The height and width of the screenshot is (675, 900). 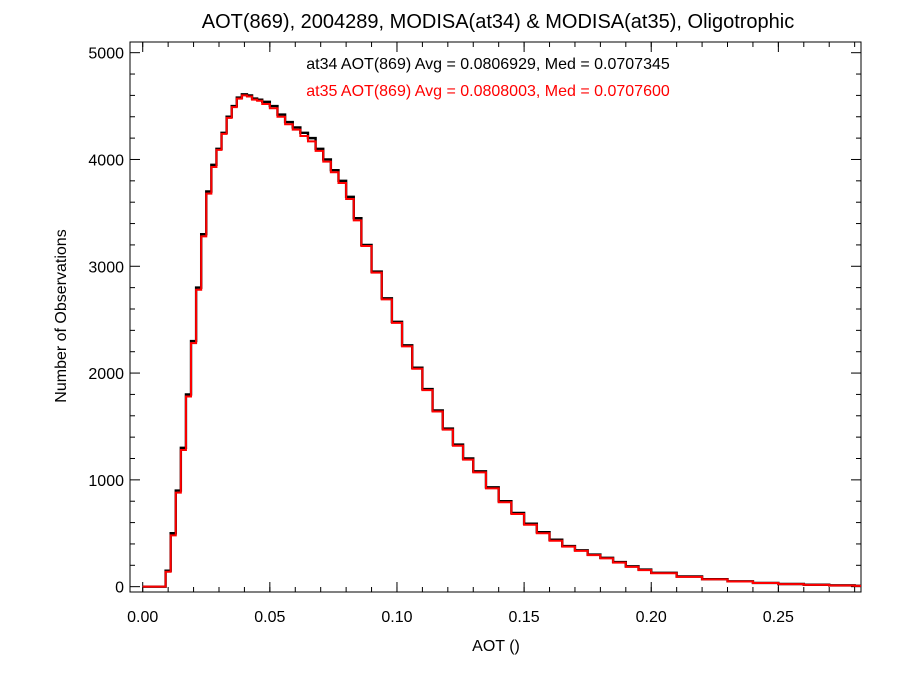 I want to click on y-tick-label: 2000, so click(x=106, y=374).